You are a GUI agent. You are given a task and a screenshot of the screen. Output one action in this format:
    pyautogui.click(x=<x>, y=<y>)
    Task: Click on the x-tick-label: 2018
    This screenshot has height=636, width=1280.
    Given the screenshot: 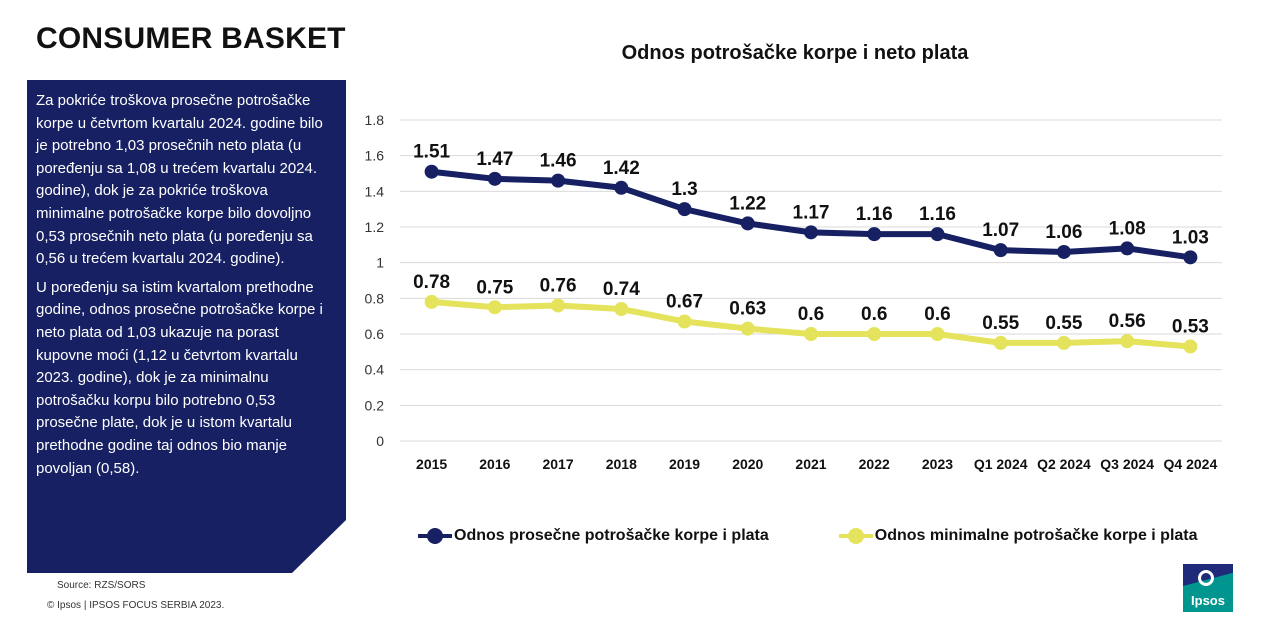 What is the action you would take?
    pyautogui.click(x=621, y=464)
    